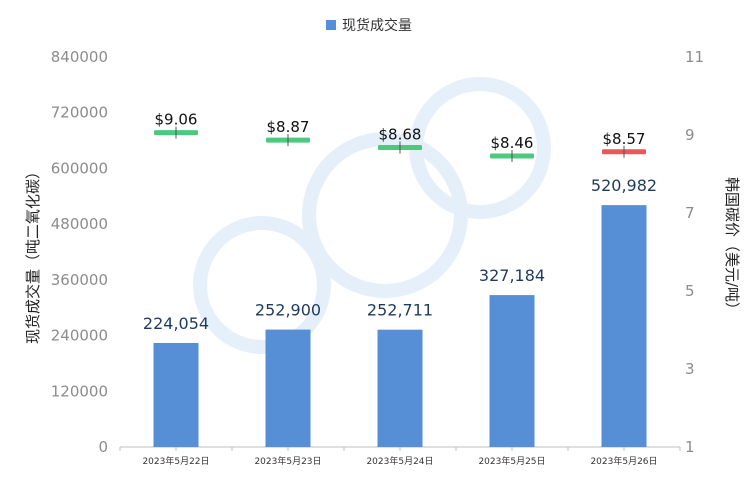  I want to click on price-data-label: $8.87, so click(288, 127).